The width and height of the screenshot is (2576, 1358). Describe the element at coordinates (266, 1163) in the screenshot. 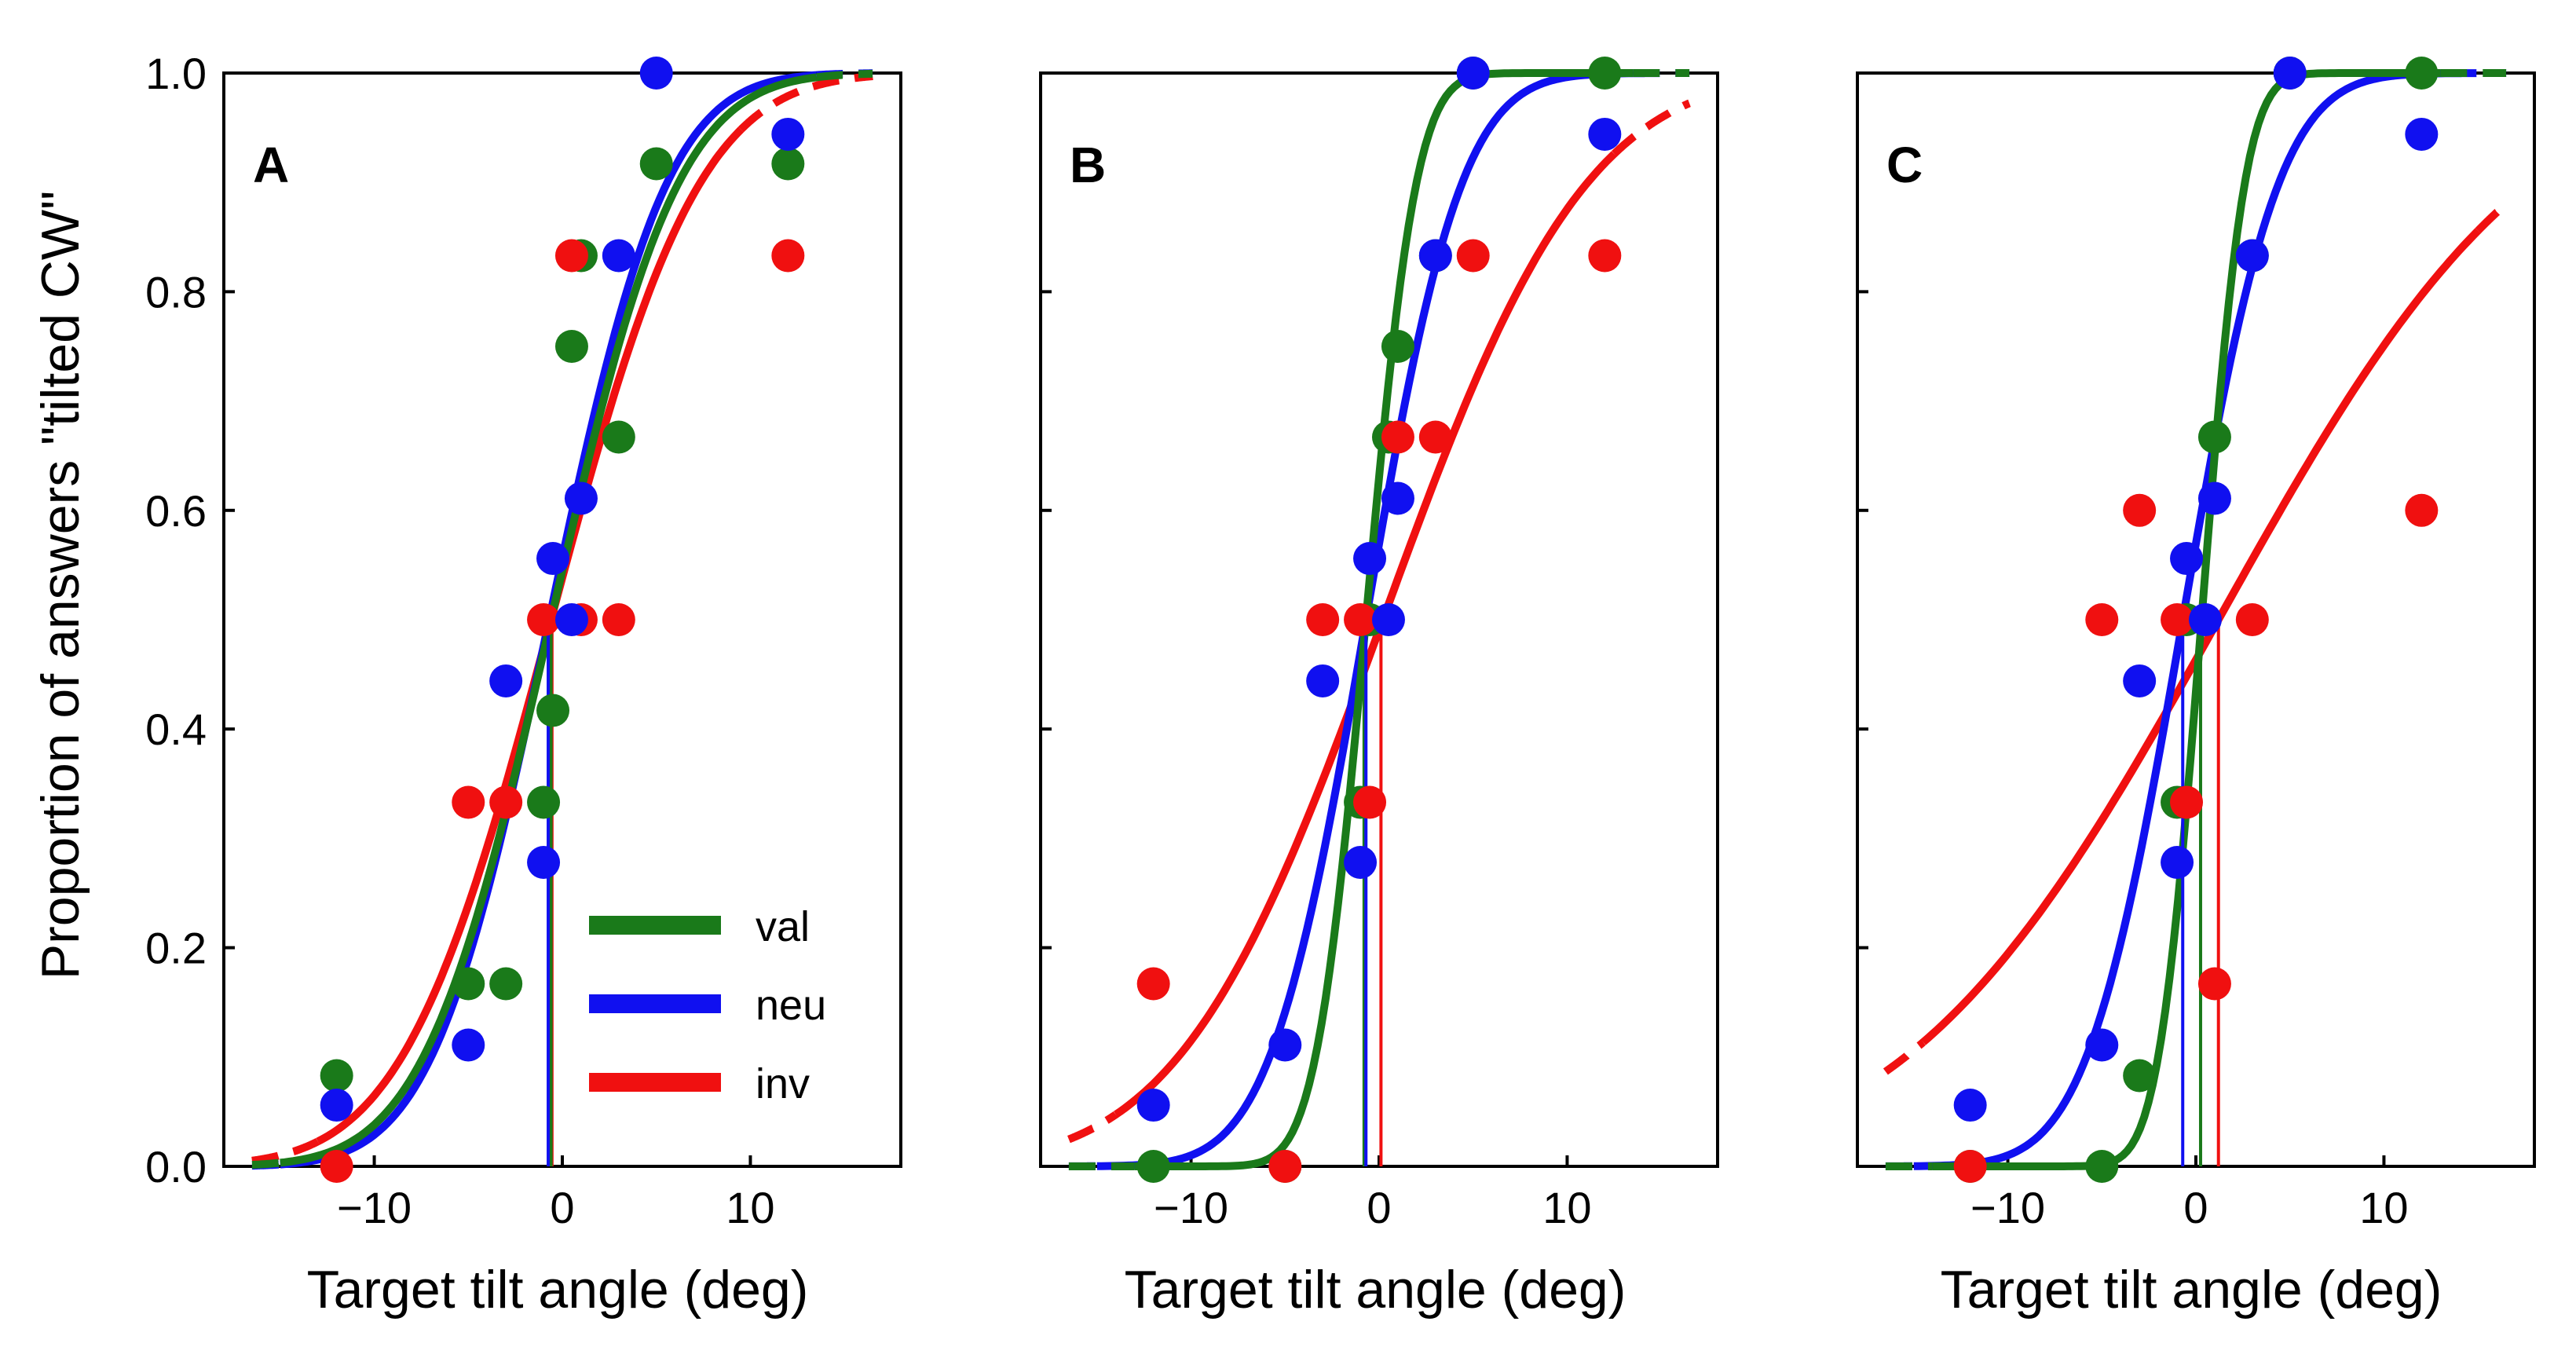

I see `fit-curve-val-tail-left` at that location.